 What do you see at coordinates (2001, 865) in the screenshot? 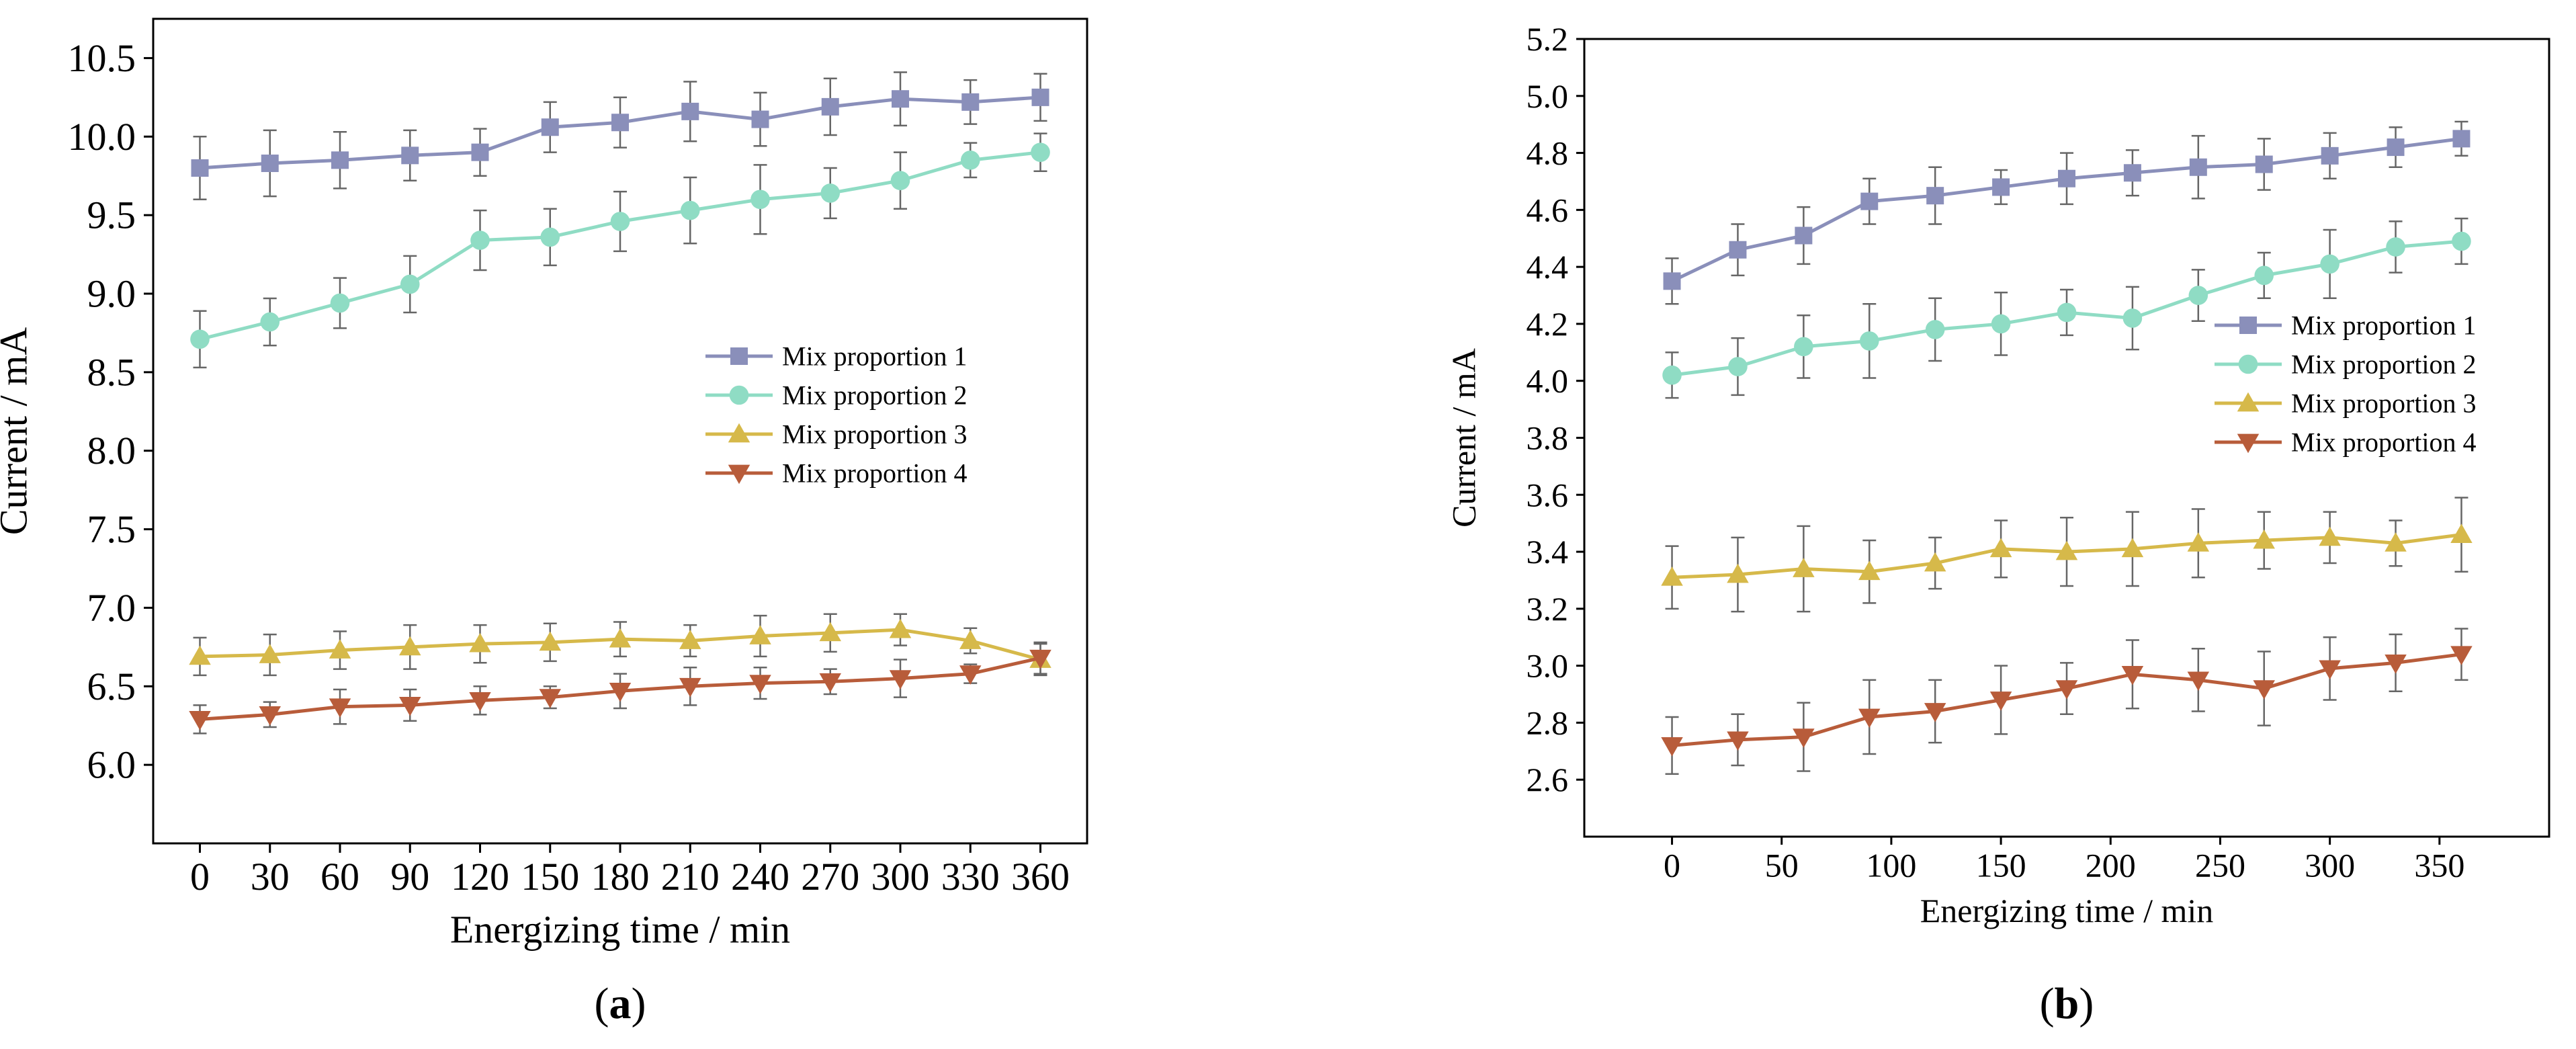
I see `x-tick-label: 150` at bounding box center [2001, 865].